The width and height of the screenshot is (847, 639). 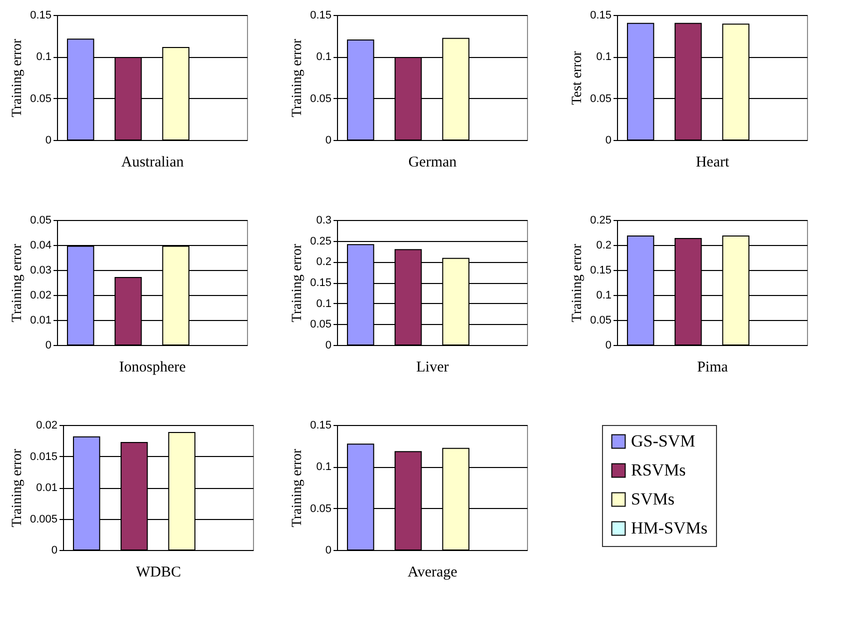 I want to click on y-tick-label: 0.005, so click(x=44, y=519).